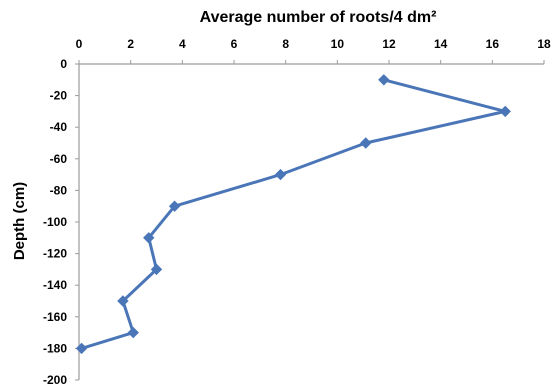 This screenshot has height=385, width=554. Describe the element at coordinates (55, 348) in the screenshot. I see `y-tick-label: -180` at that location.